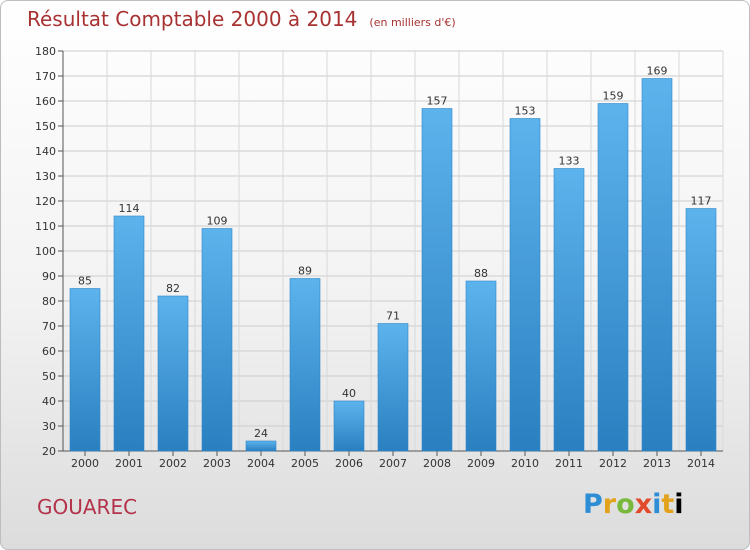  What do you see at coordinates (657, 71) in the screenshot?
I see `data-label: 169` at bounding box center [657, 71].